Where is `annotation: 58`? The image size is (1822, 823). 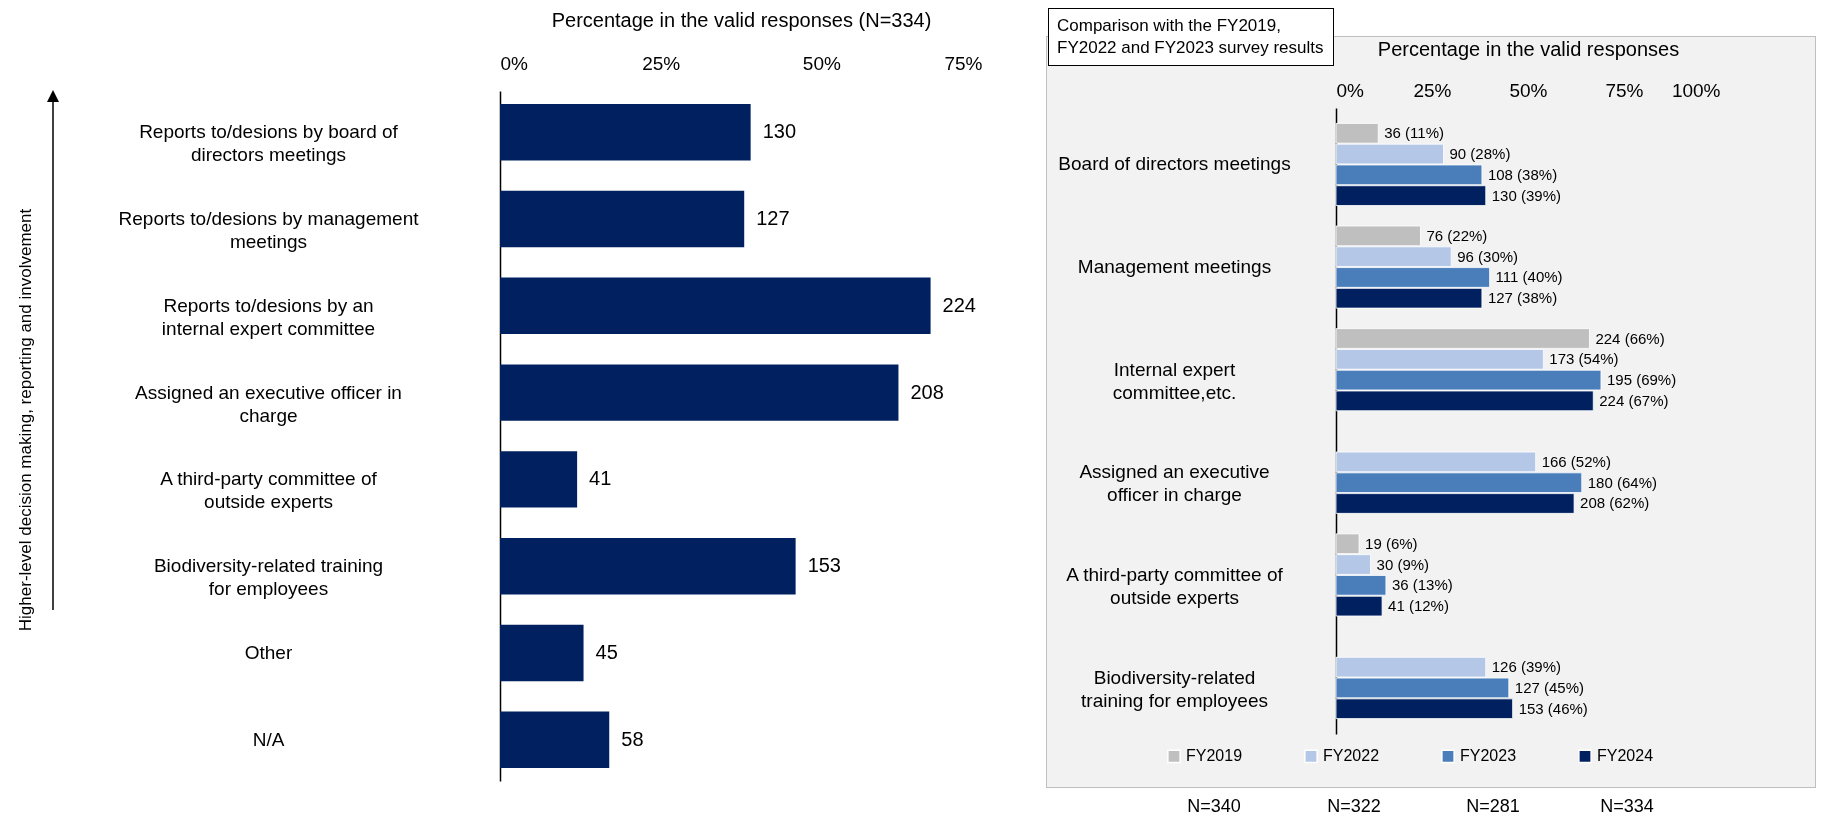 annotation: 58 is located at coordinates (632, 738).